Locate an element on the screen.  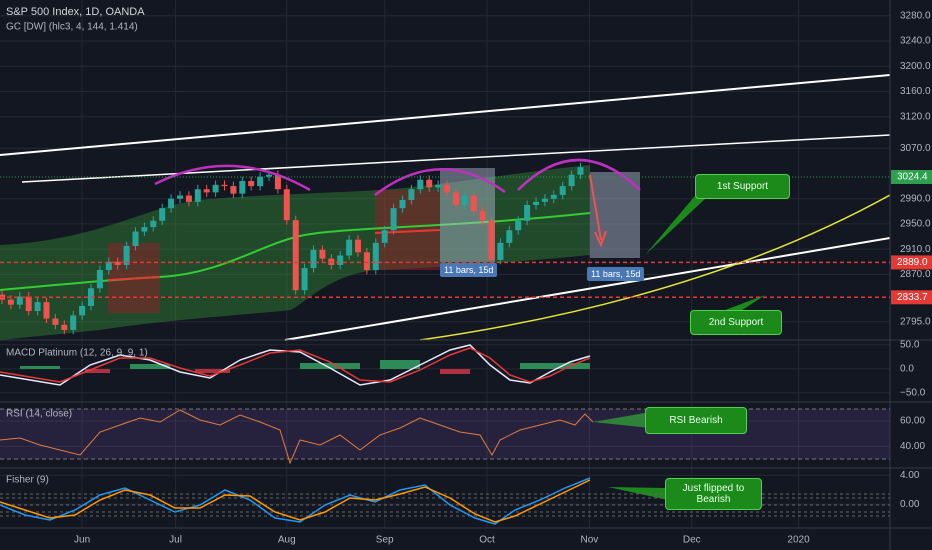
curve is located at coordinates (655, 267).